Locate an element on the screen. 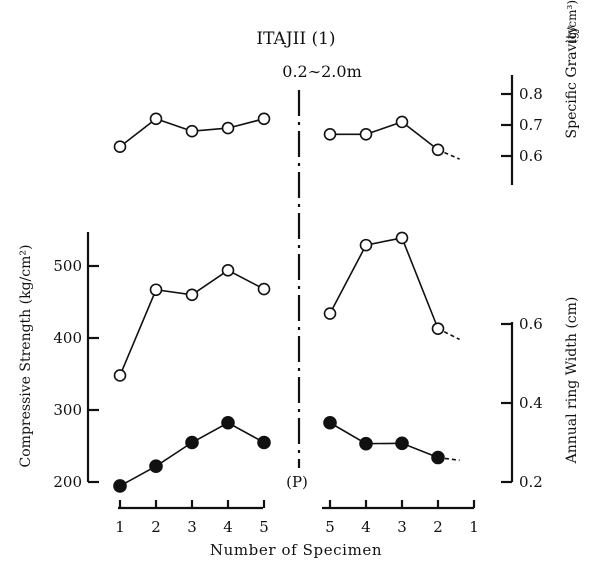 The width and height of the screenshot is (591, 574). specific-gravity-unit: (g/cm³) is located at coordinates (572, 22).